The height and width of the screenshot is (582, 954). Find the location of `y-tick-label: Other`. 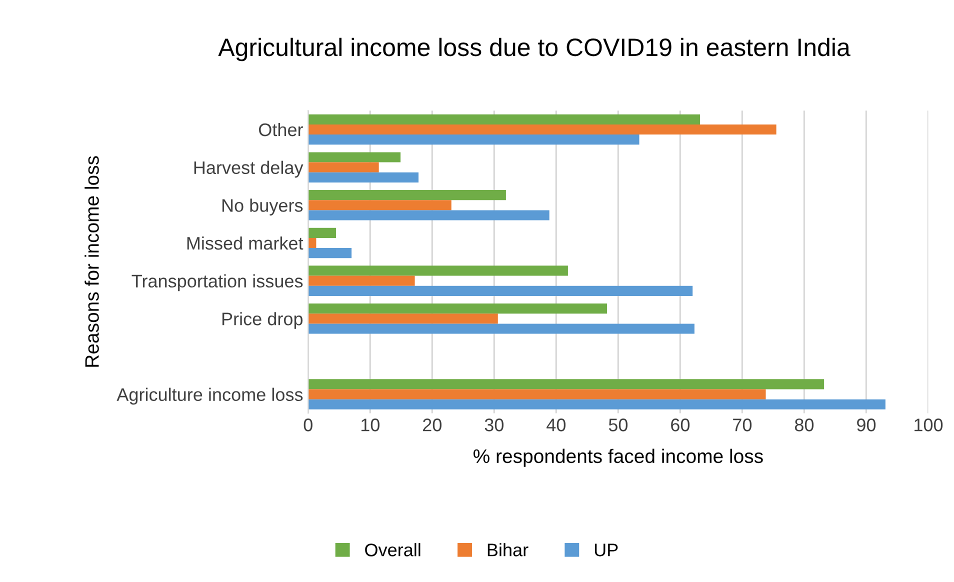

y-tick-label: Other is located at coordinates (280, 129).